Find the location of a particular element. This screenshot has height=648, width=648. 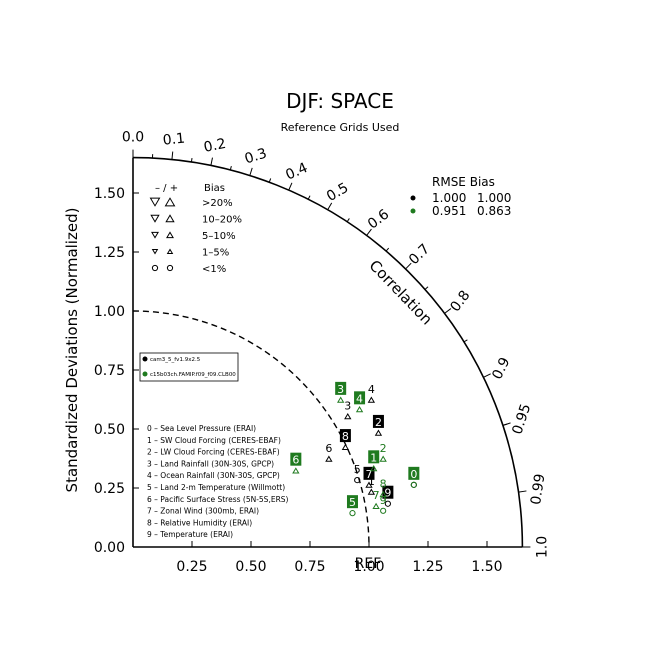

variable-list-item: 0 – Sea Level Pressure (ERAI) is located at coordinates (201, 428).